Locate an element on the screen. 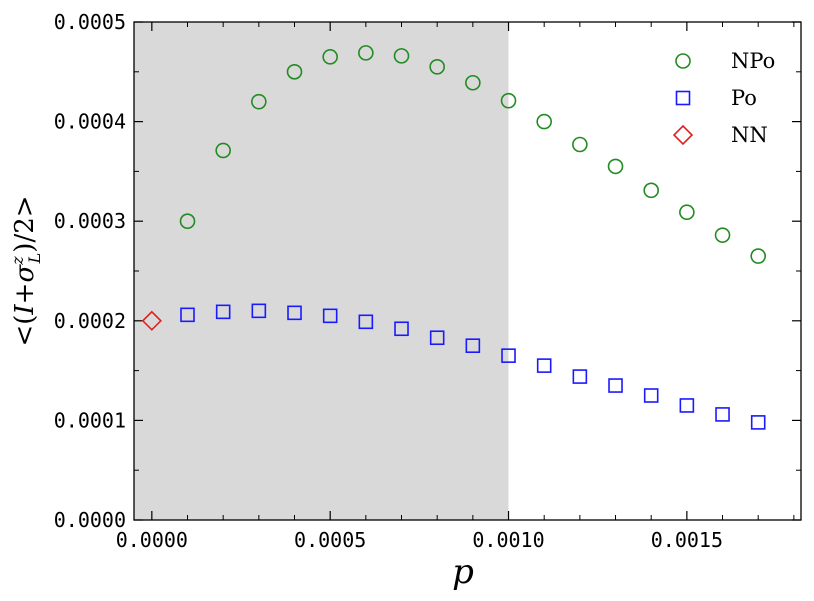  y-tick-label: 0.0001 is located at coordinates (90, 420).